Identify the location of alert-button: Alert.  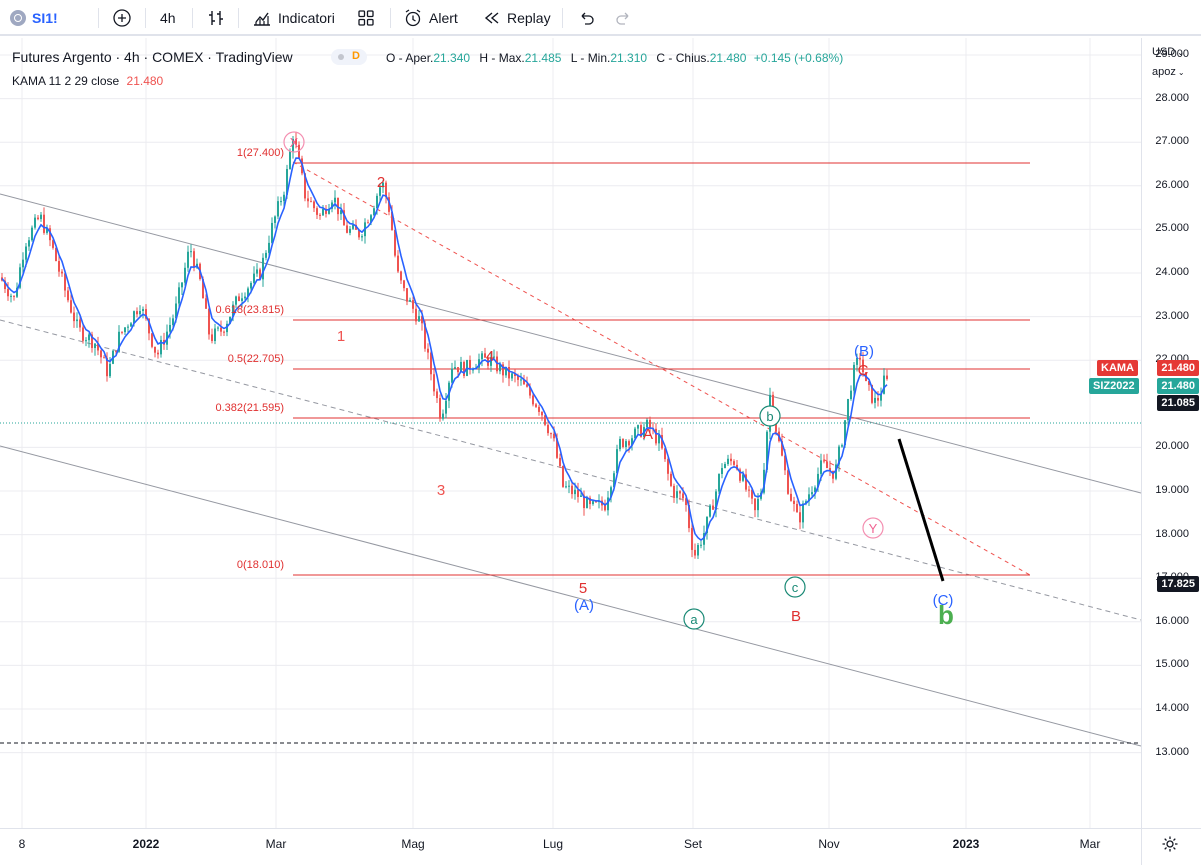
(430, 18).